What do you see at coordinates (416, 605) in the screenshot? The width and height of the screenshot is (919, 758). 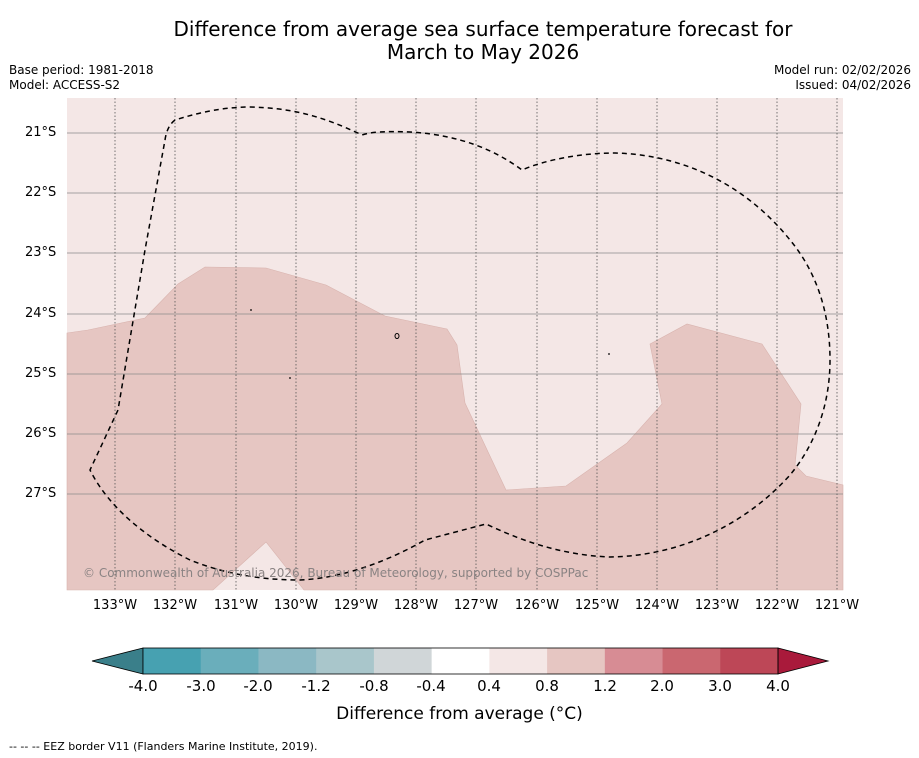 I see `lon-label: 128°W` at bounding box center [416, 605].